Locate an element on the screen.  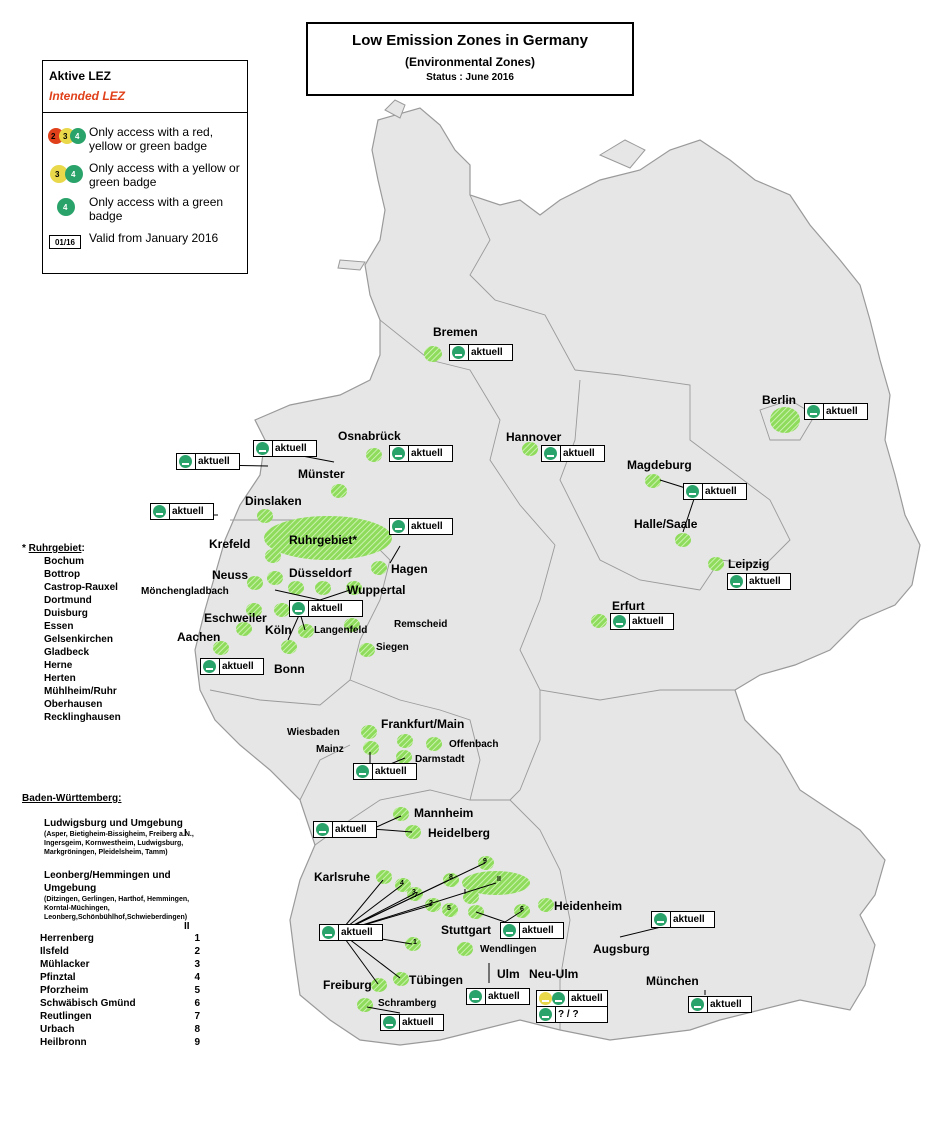
yellow-badge-icon is located at coordinates (545, 998).